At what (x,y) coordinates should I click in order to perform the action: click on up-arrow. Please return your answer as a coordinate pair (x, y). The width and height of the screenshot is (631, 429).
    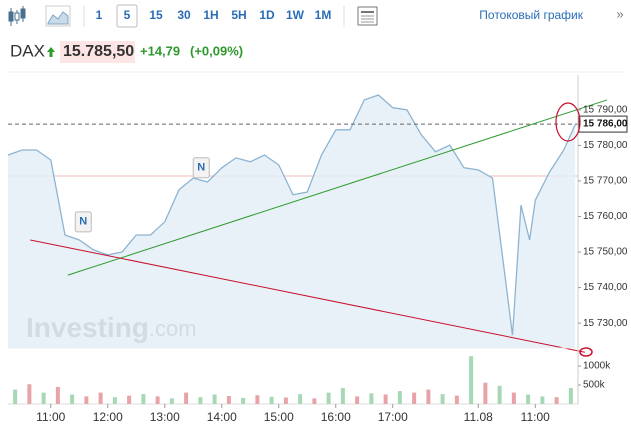
    Looking at the image, I should click on (51, 52).